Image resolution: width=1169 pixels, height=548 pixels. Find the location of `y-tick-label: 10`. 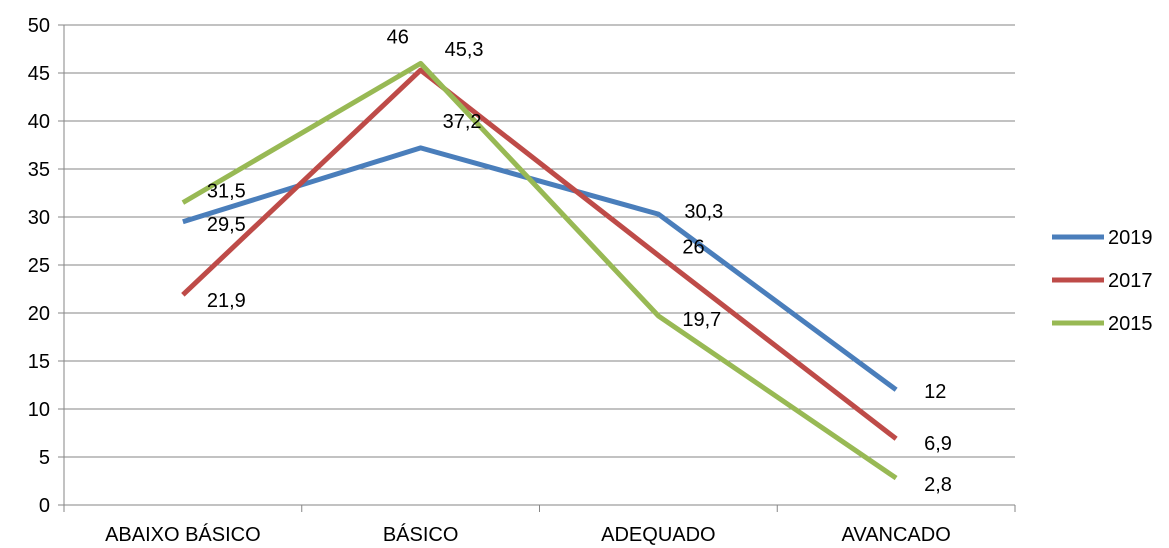

y-tick-label: 10 is located at coordinates (39, 410).